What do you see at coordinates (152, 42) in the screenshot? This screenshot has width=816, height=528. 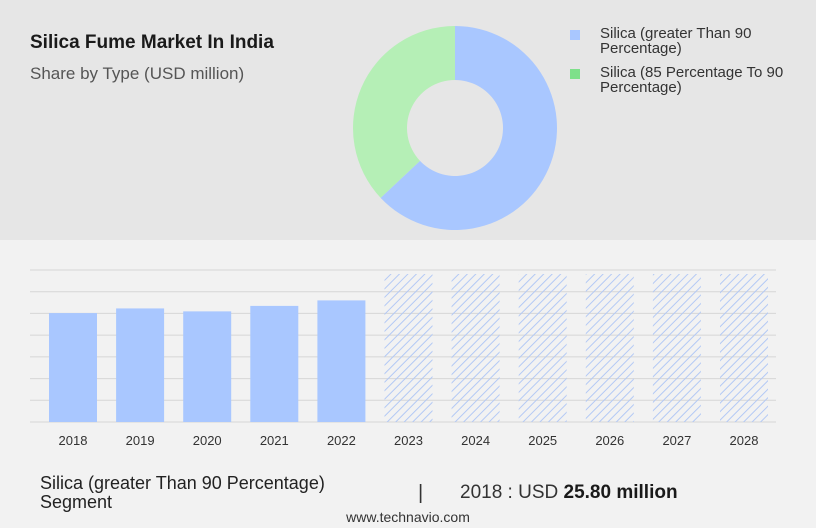 I see `chart-title: Silica Fume Market In India` at bounding box center [152, 42].